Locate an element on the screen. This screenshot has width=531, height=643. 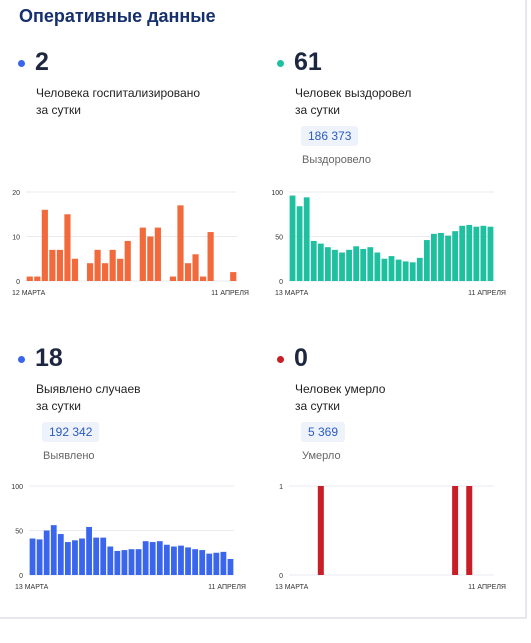
cases-value: 18 is located at coordinates (49, 357).